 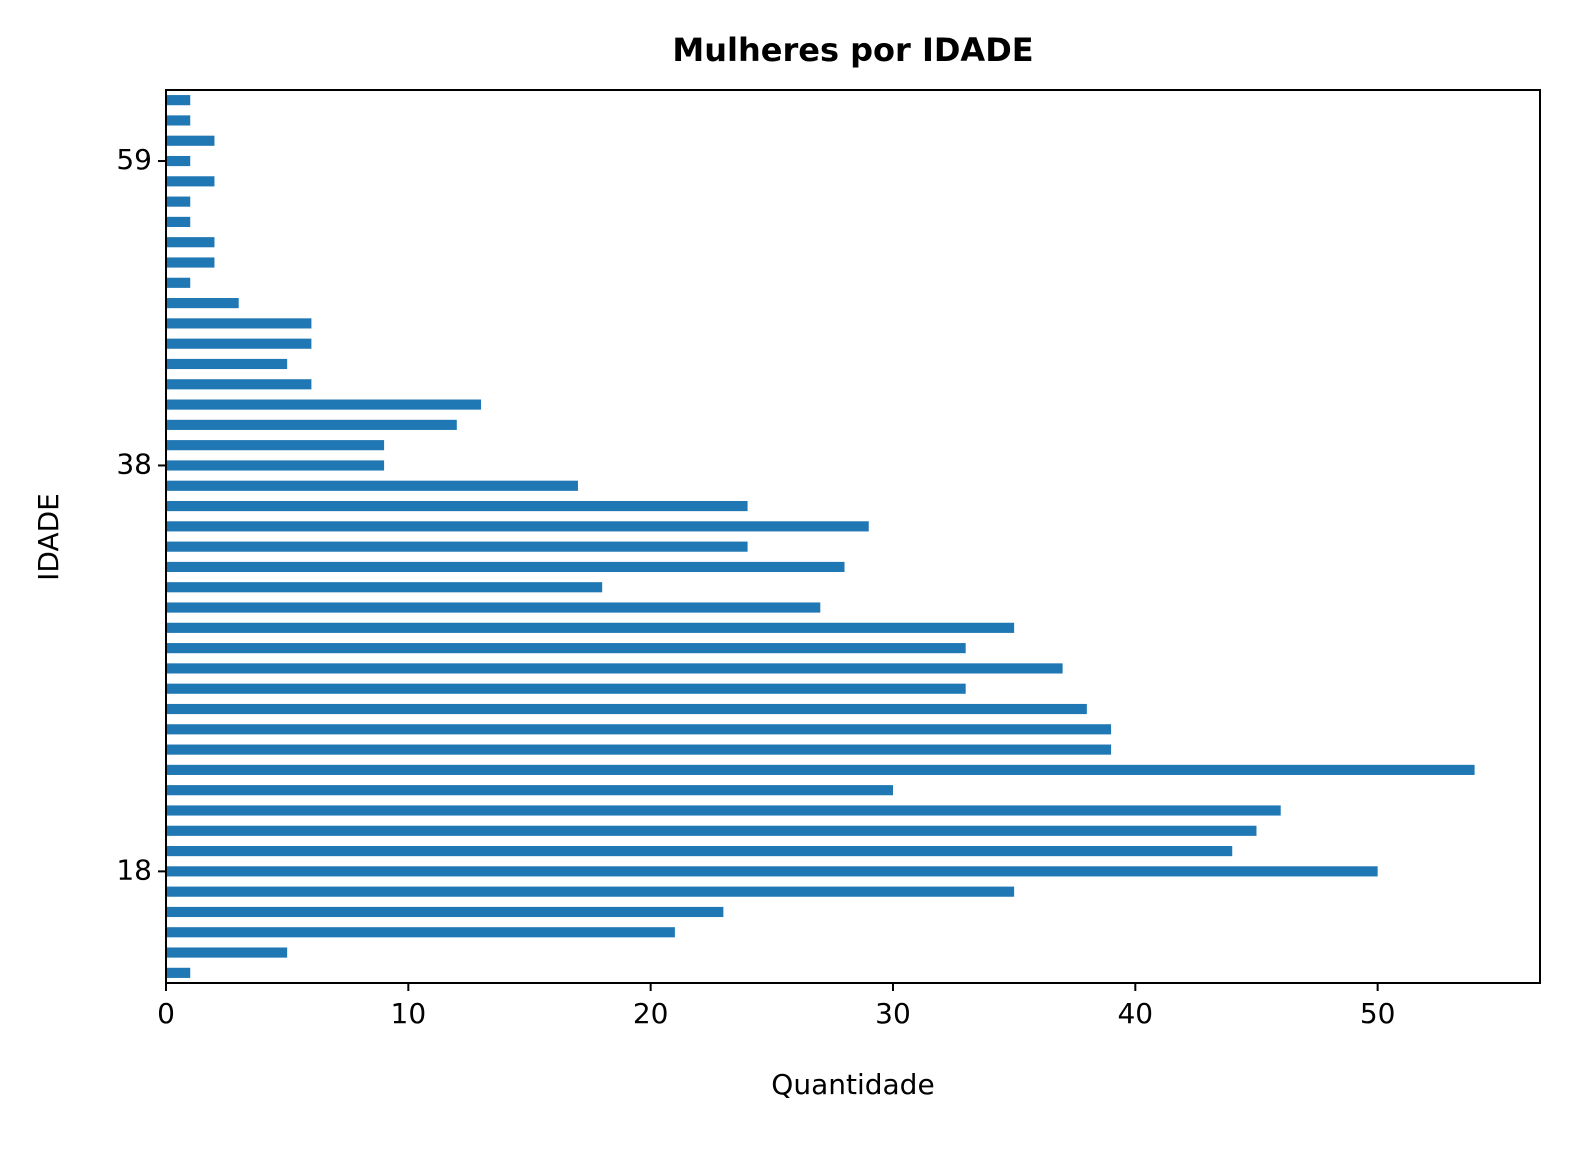 What do you see at coordinates (893, 1013) in the screenshot?
I see `x-tick-label: 30` at bounding box center [893, 1013].